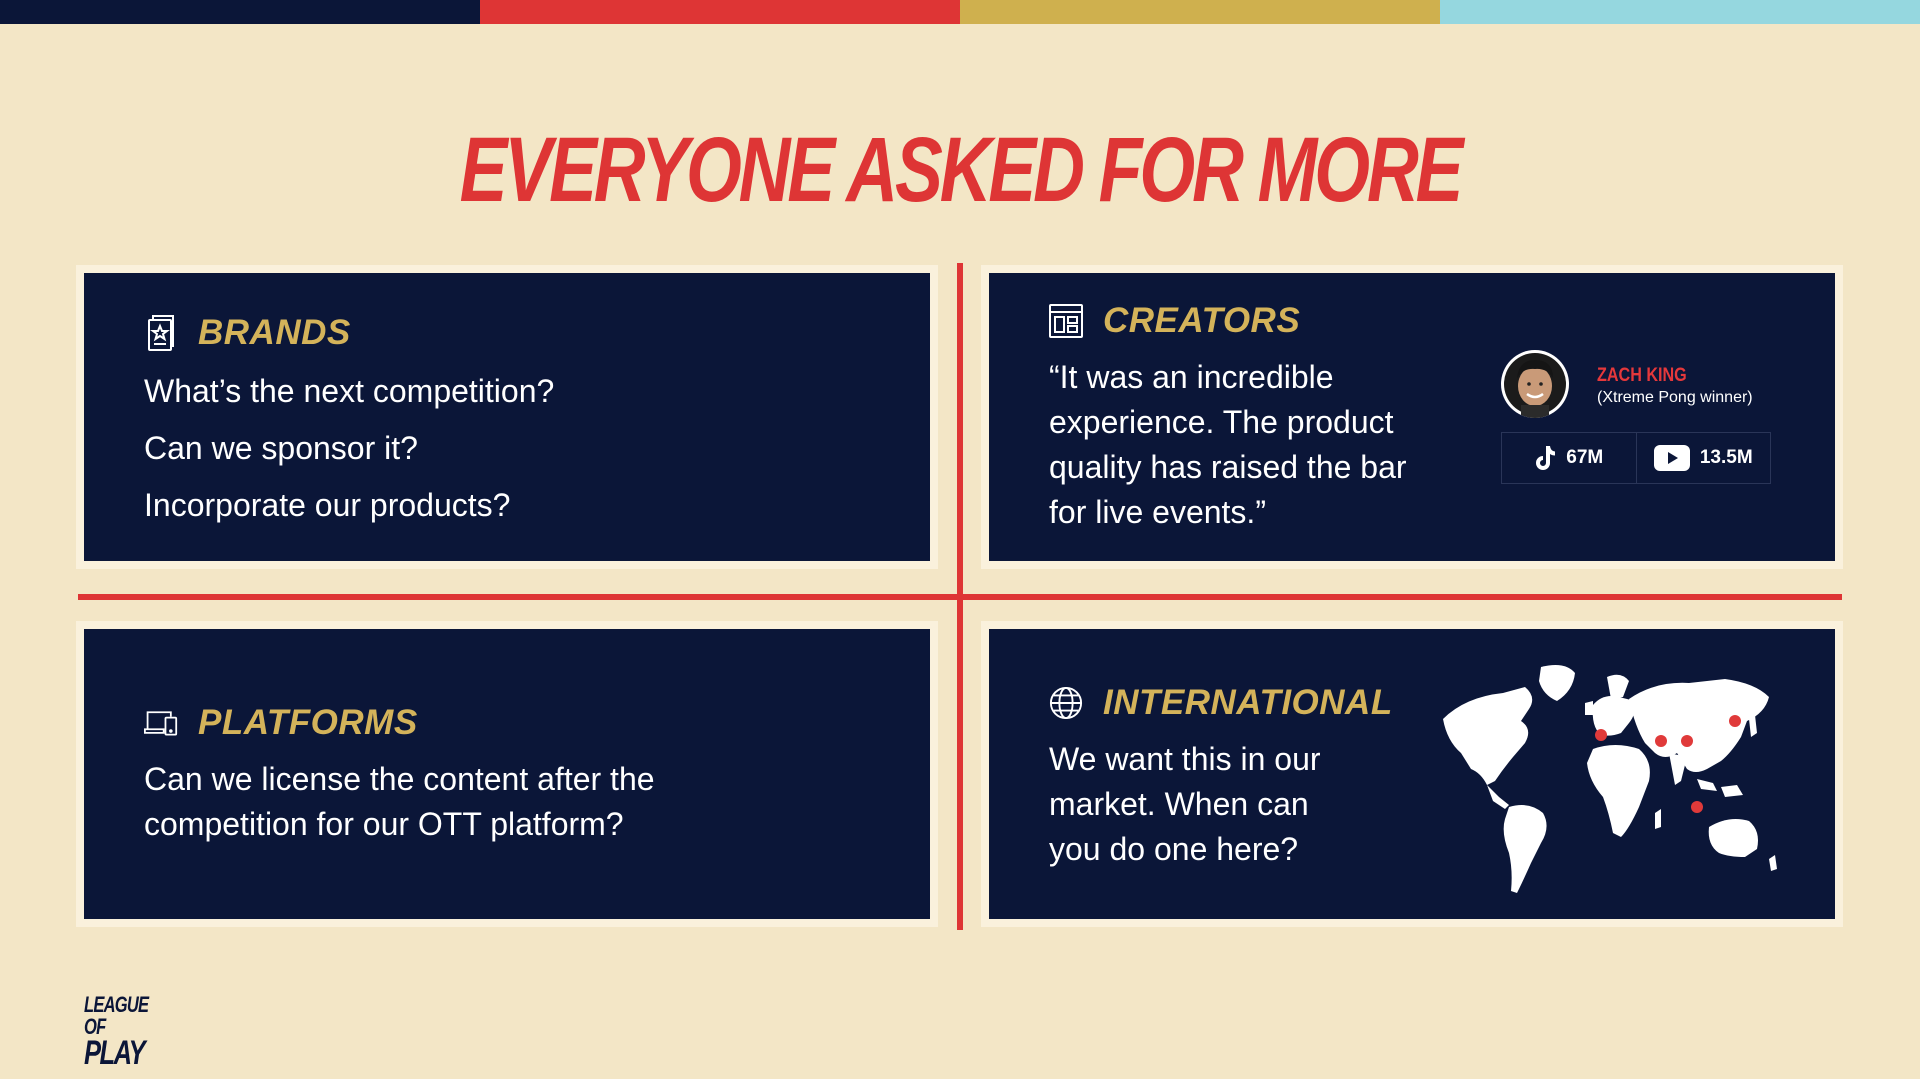 The height and width of the screenshot is (1079, 1920). What do you see at coordinates (1200, 12) in the screenshot?
I see `bar-gold` at bounding box center [1200, 12].